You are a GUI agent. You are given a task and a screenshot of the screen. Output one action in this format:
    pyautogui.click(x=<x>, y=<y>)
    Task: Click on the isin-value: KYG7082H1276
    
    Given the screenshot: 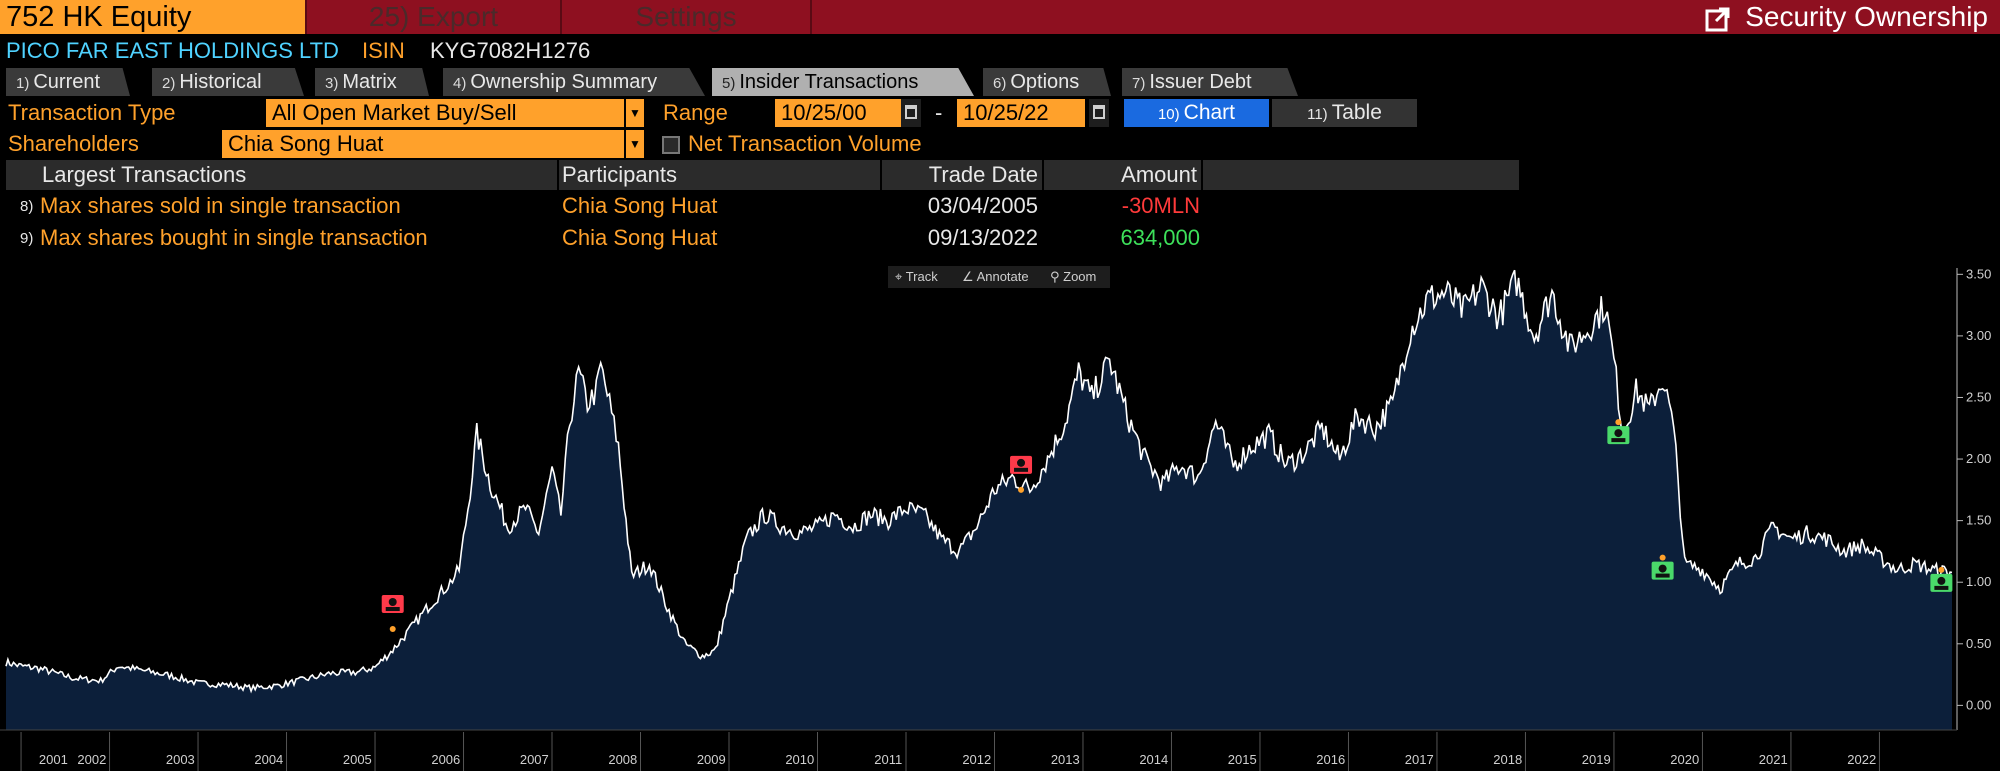 What is the action you would take?
    pyautogui.click(x=510, y=50)
    